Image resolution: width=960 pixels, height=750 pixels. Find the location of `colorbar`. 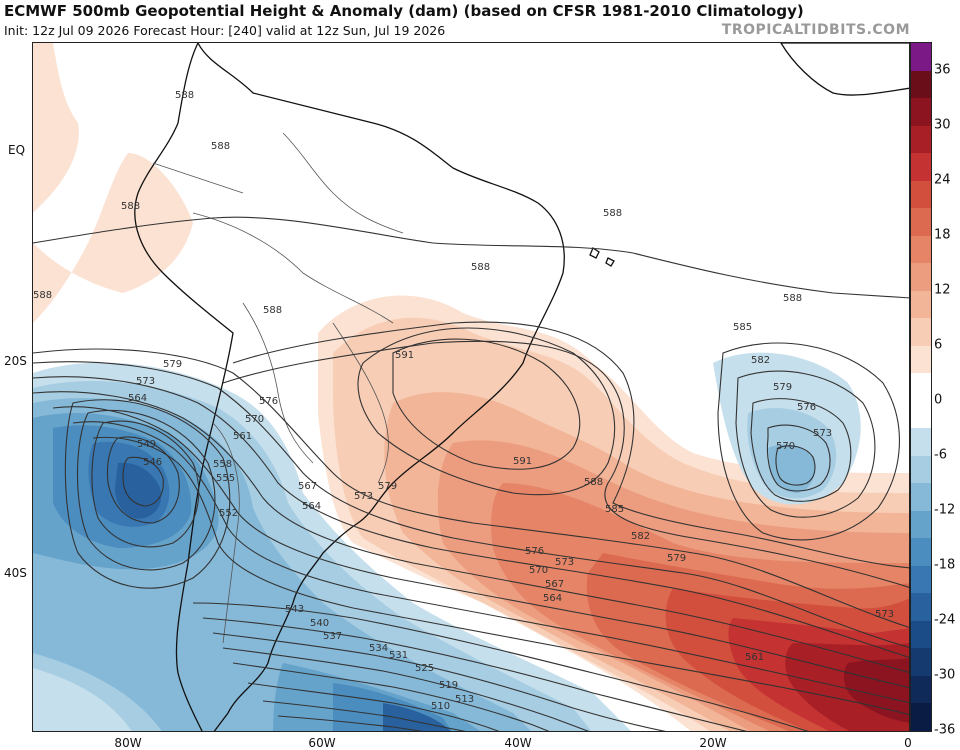

colorbar is located at coordinates (921, 387).